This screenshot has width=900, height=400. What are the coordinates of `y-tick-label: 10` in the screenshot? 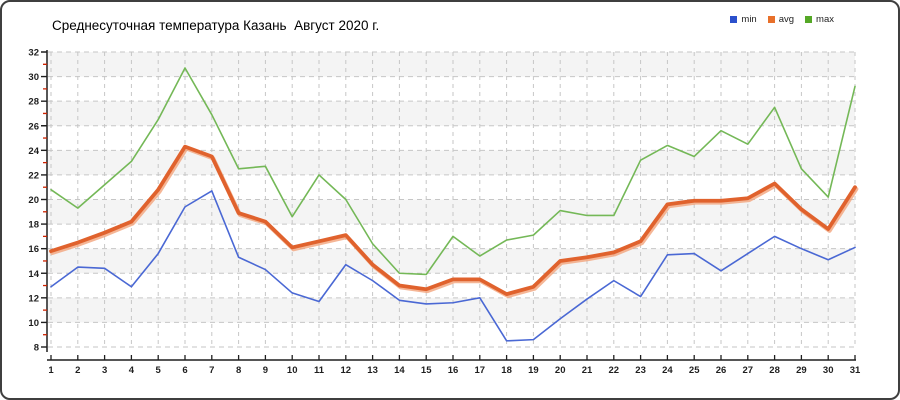 It's located at (33, 323).